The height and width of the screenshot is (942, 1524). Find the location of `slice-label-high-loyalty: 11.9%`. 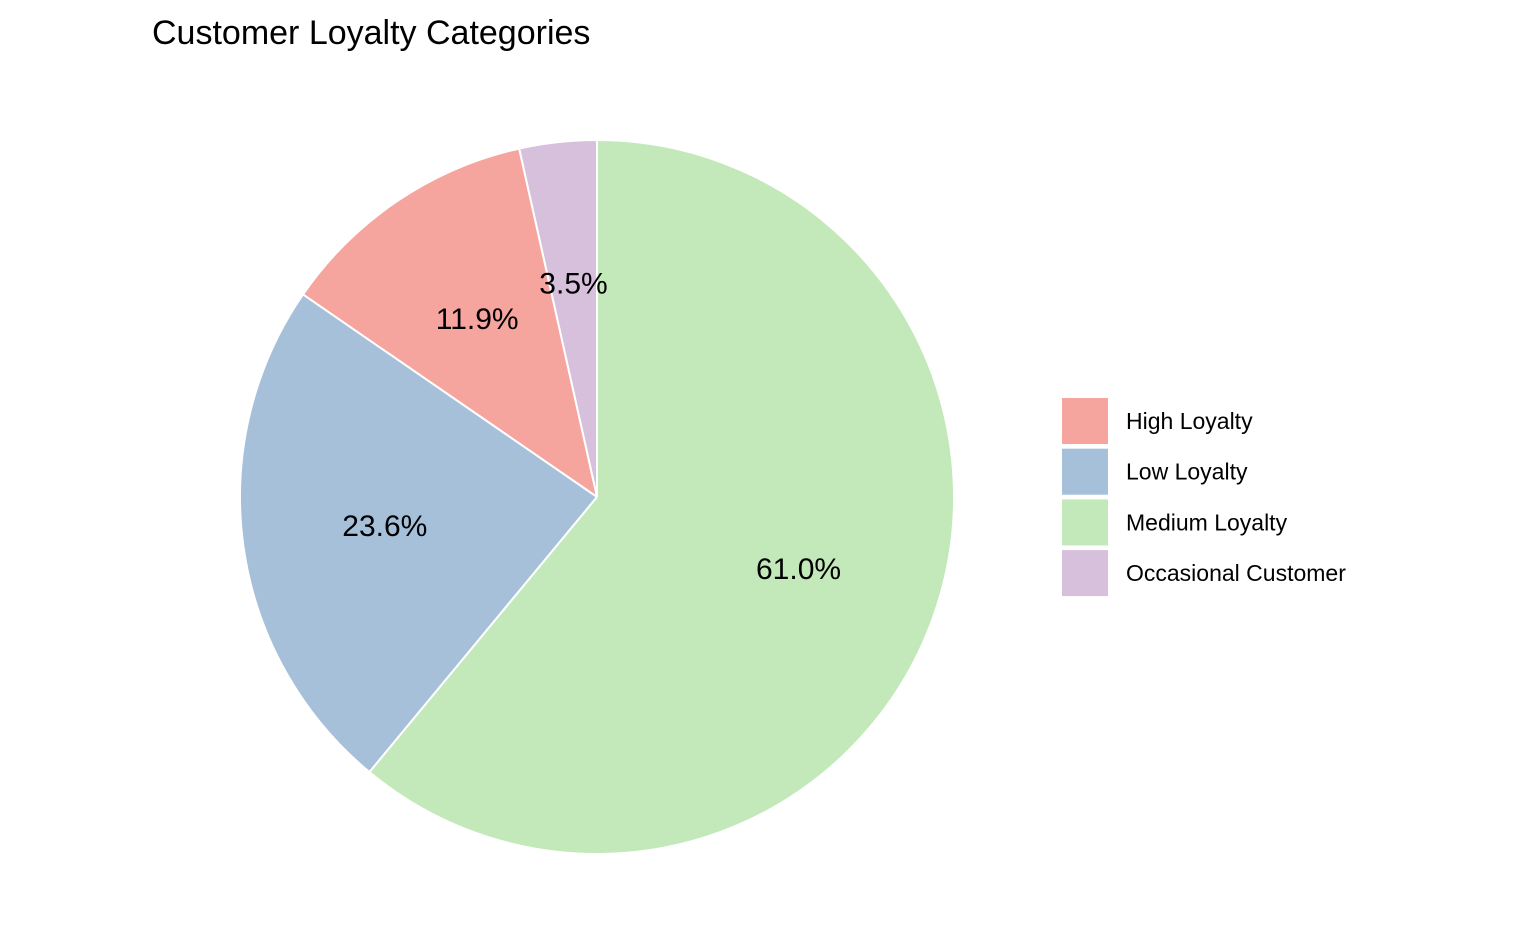

slice-label-high-loyalty: 11.9% is located at coordinates (477, 319).